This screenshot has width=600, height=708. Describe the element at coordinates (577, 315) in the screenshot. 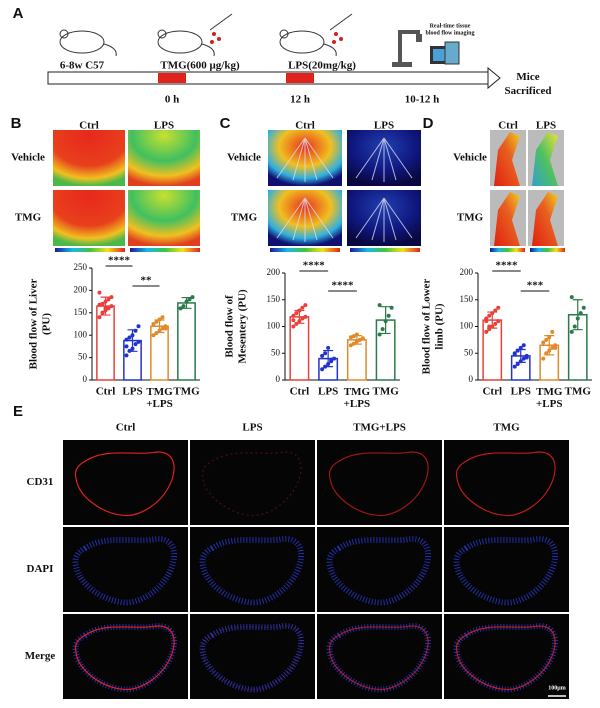

I see `error-bar` at that location.